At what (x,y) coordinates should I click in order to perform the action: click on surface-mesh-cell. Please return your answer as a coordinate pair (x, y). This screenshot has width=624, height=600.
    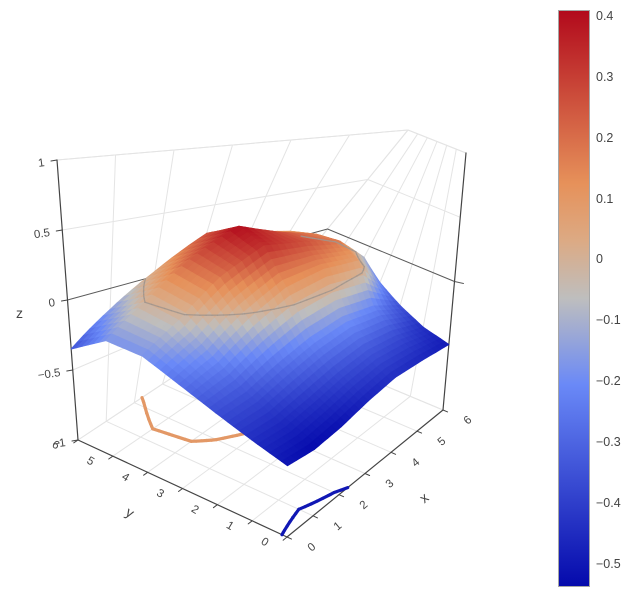
    Looking at the image, I should click on (287, 462).